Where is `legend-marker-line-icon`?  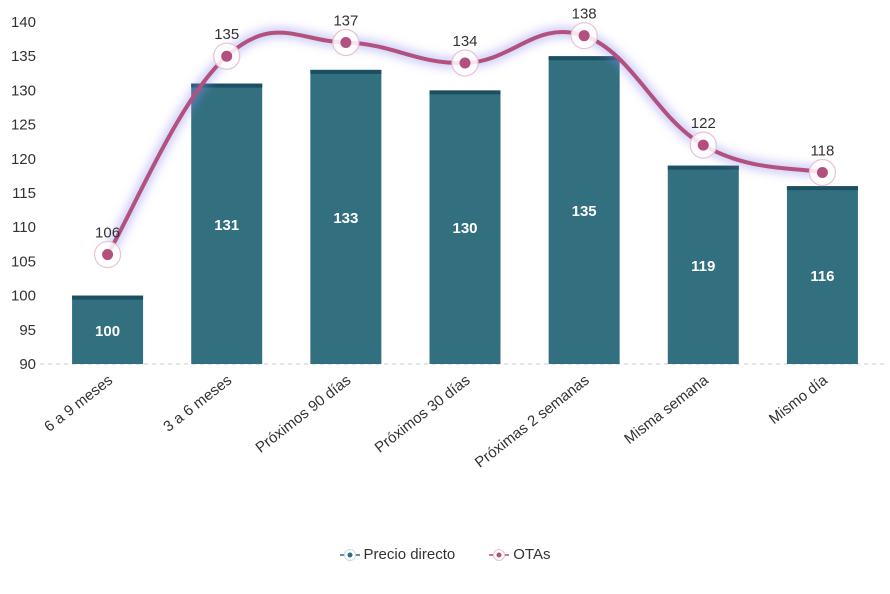
legend-marker-line-icon is located at coordinates (499, 554).